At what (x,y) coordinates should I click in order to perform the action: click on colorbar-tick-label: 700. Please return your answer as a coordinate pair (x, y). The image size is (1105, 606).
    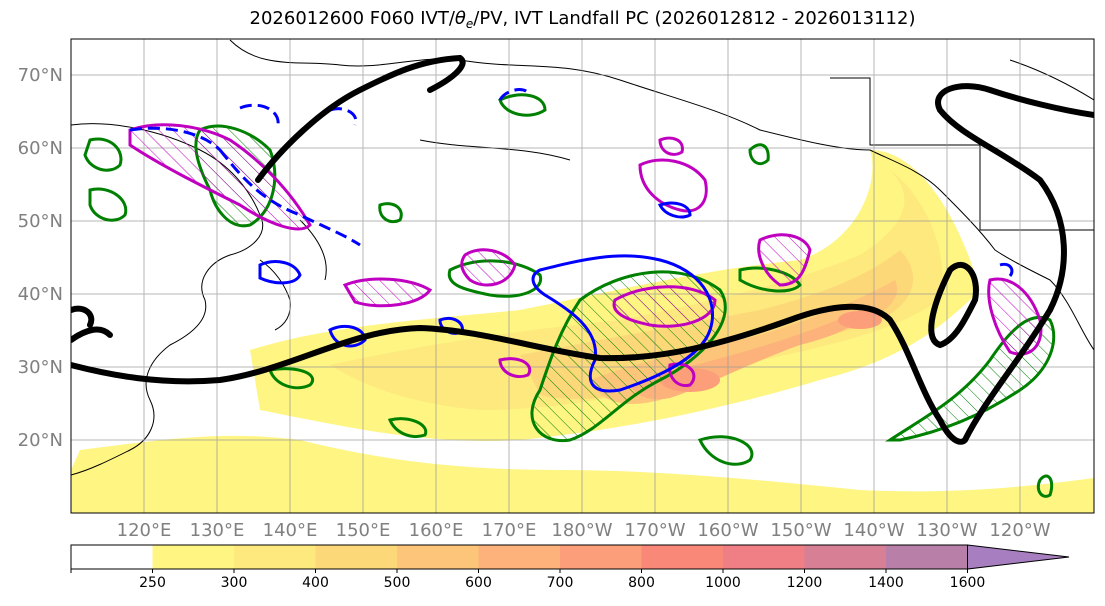
    Looking at the image, I should click on (560, 583).